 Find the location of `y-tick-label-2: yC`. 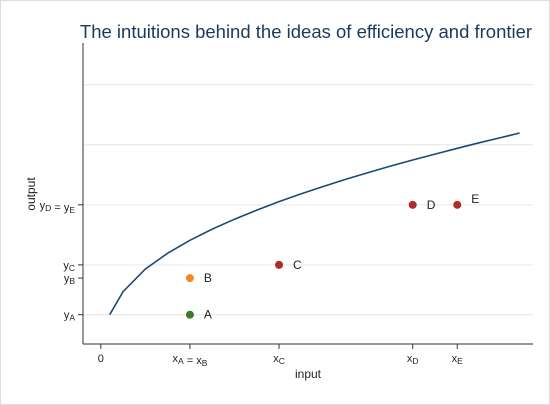

y-tick-label-2: yC is located at coordinates (69, 266).